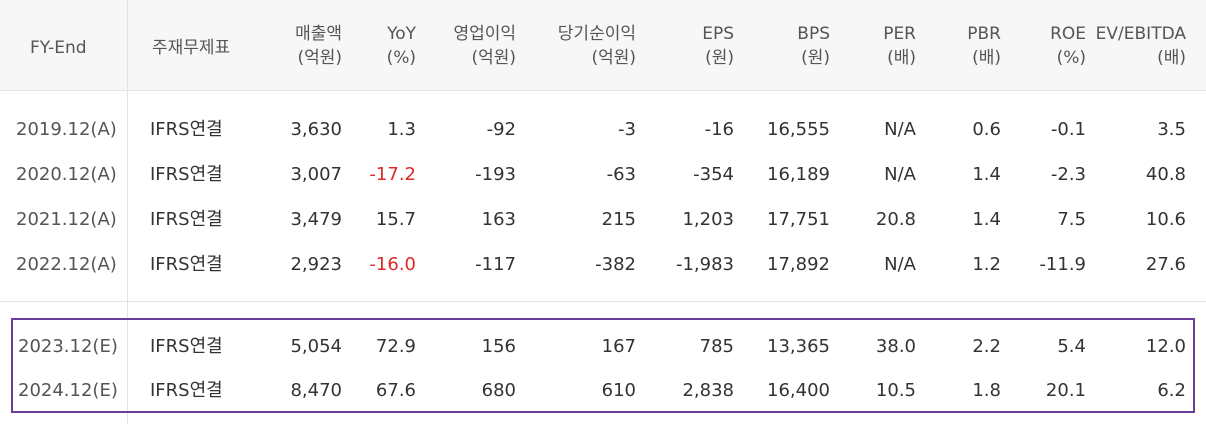 This screenshot has height=424, width=1206. Describe the element at coordinates (798, 129) in the screenshot. I see `bps-cell: 16,555` at that location.